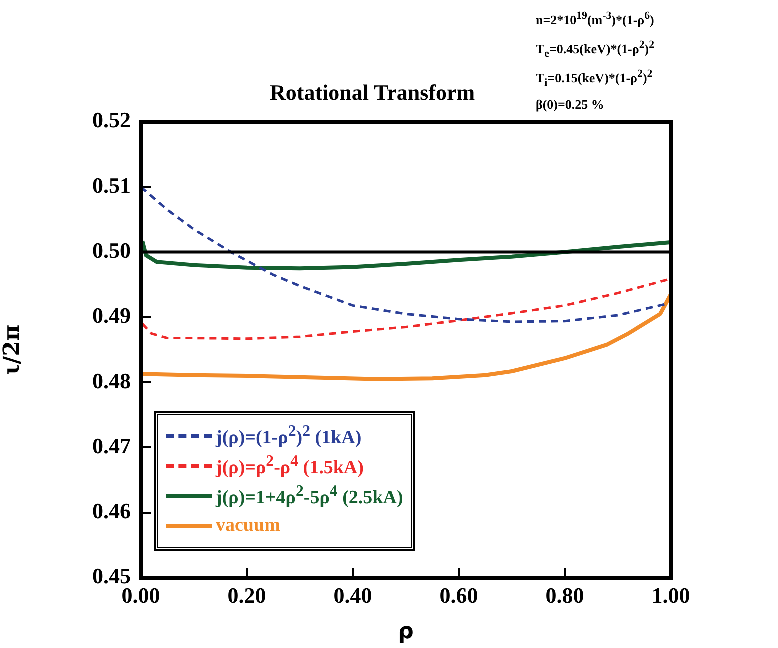 The width and height of the screenshot is (778, 648). Describe the element at coordinates (353, 595) in the screenshot. I see `x-tick-label: 0.40` at that location.